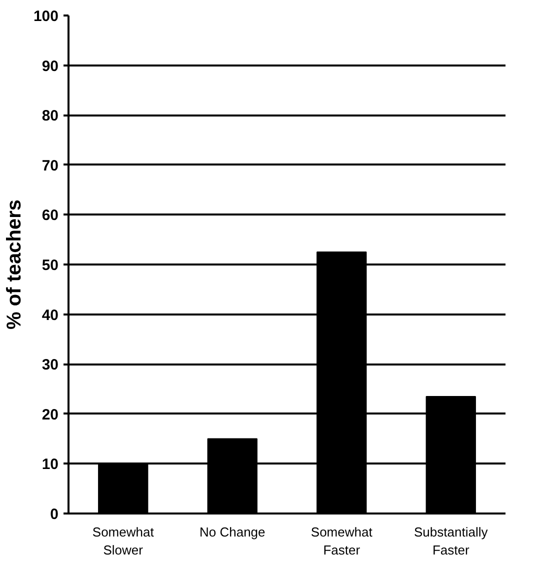 Image resolution: width=541 pixels, height=567 pixels. What do you see at coordinates (50, 315) in the screenshot?
I see `y-tick-label: 40` at bounding box center [50, 315].